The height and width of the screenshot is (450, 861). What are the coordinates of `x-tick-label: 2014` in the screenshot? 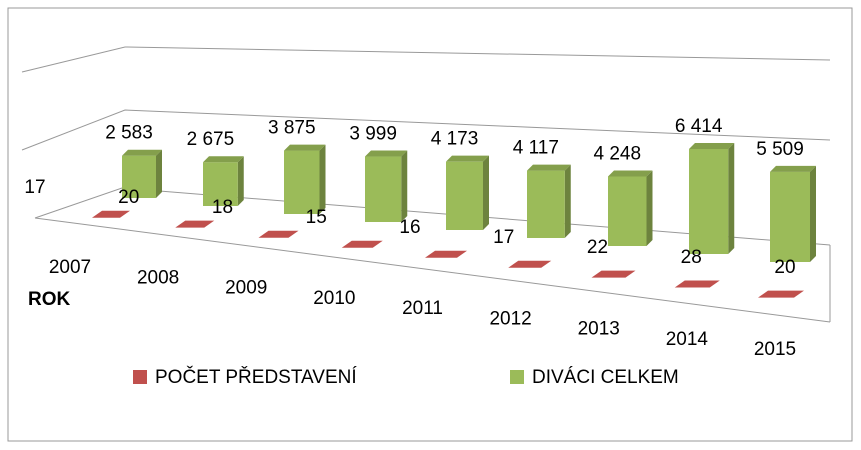 It's located at (687, 339).